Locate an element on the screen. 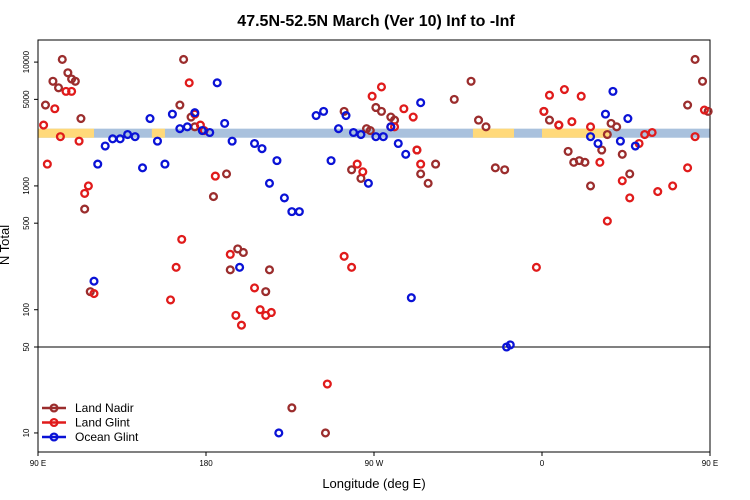 The width and height of the screenshot is (750, 500). x-tick-label: 180 is located at coordinates (206, 463).